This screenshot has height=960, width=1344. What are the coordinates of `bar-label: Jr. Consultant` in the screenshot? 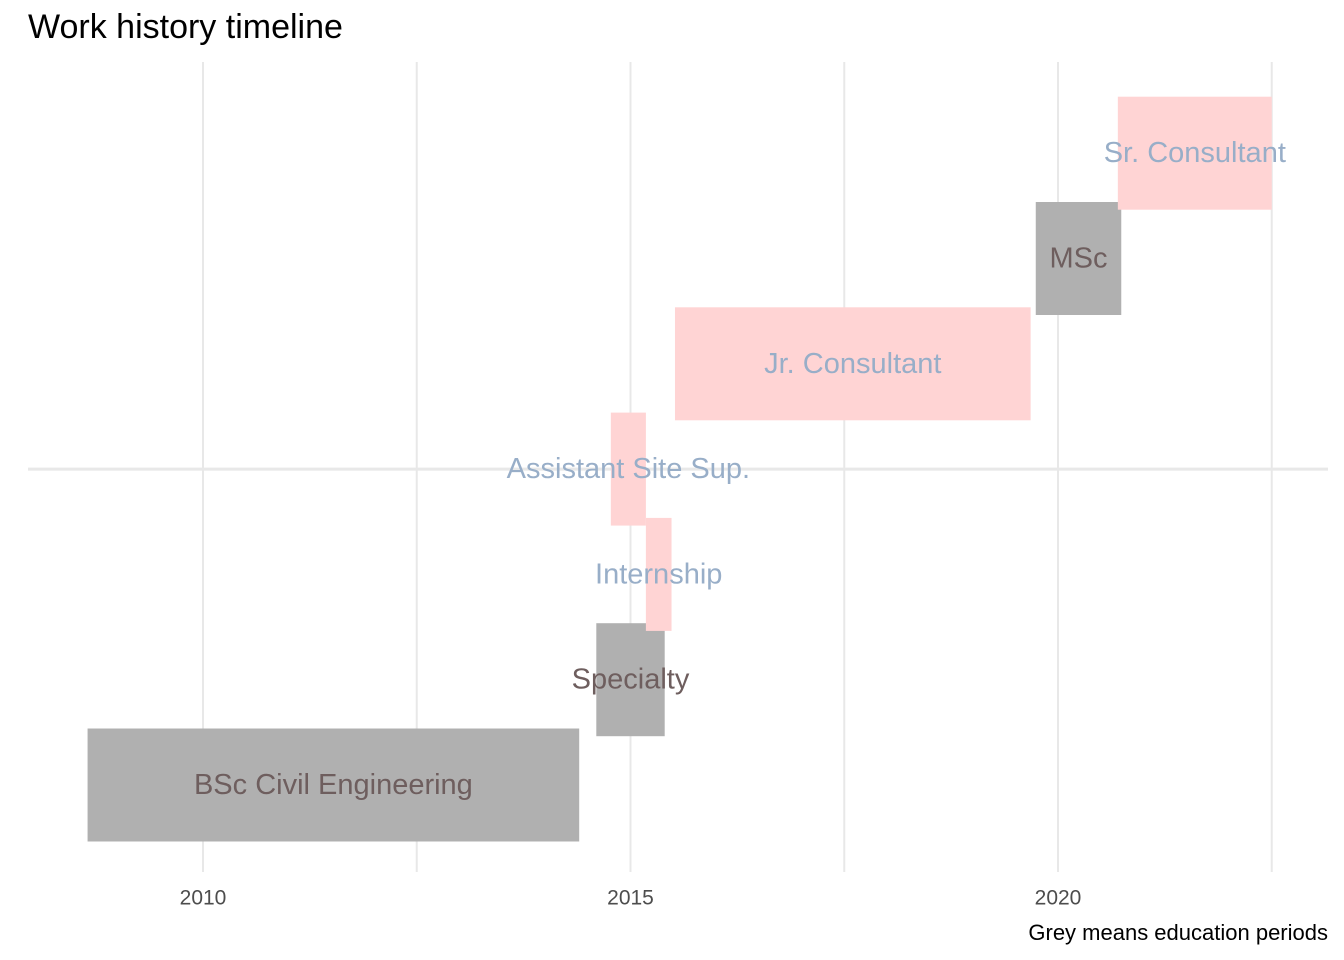 It's located at (852, 364).